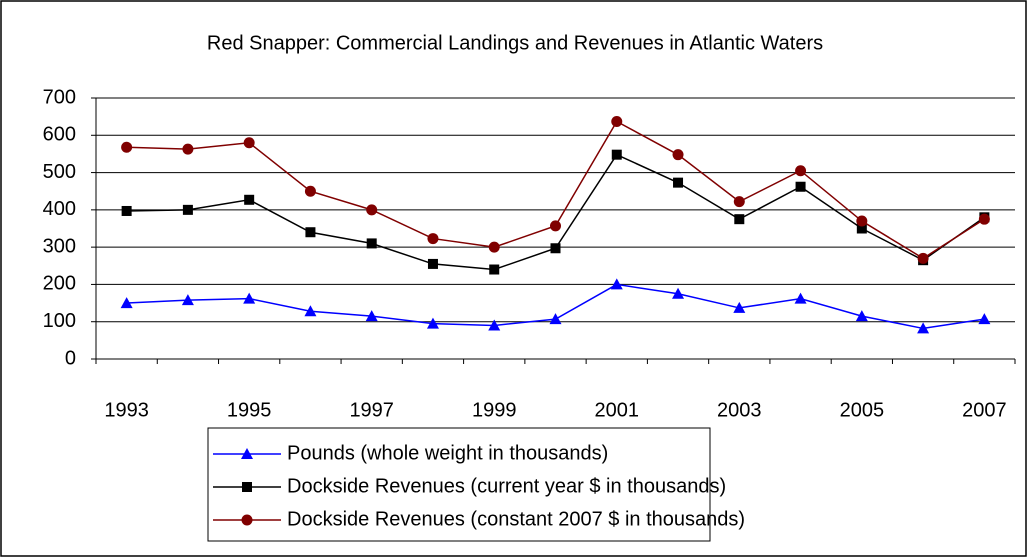 Image resolution: width=1029 pixels, height=559 pixels. What do you see at coordinates (59, 284) in the screenshot?
I see `y-tick-label: 200` at bounding box center [59, 284].